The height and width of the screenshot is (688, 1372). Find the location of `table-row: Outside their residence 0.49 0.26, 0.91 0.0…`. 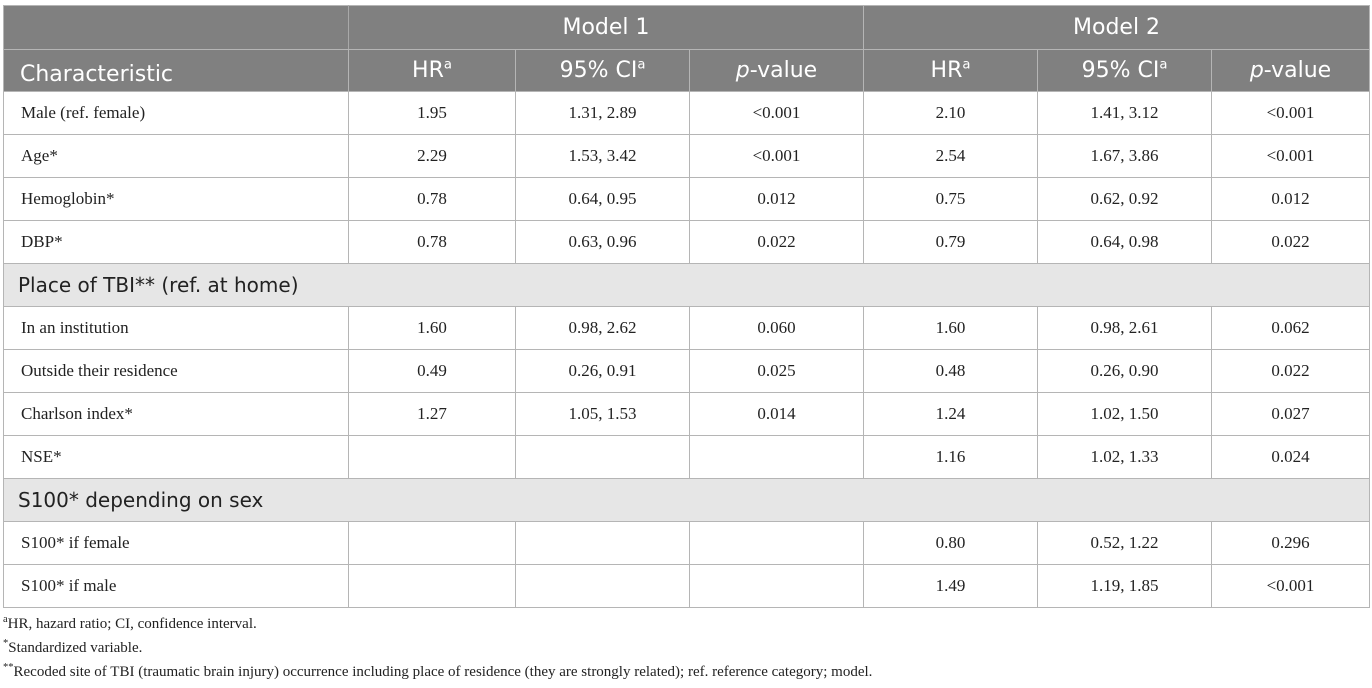

table-row: Outside their residence 0.49 0.26, 0.91 0.0… is located at coordinates (687, 371).